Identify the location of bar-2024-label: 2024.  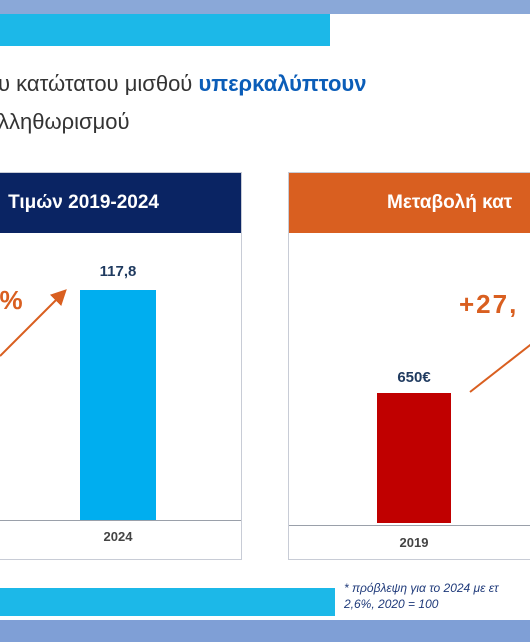
(118, 536).